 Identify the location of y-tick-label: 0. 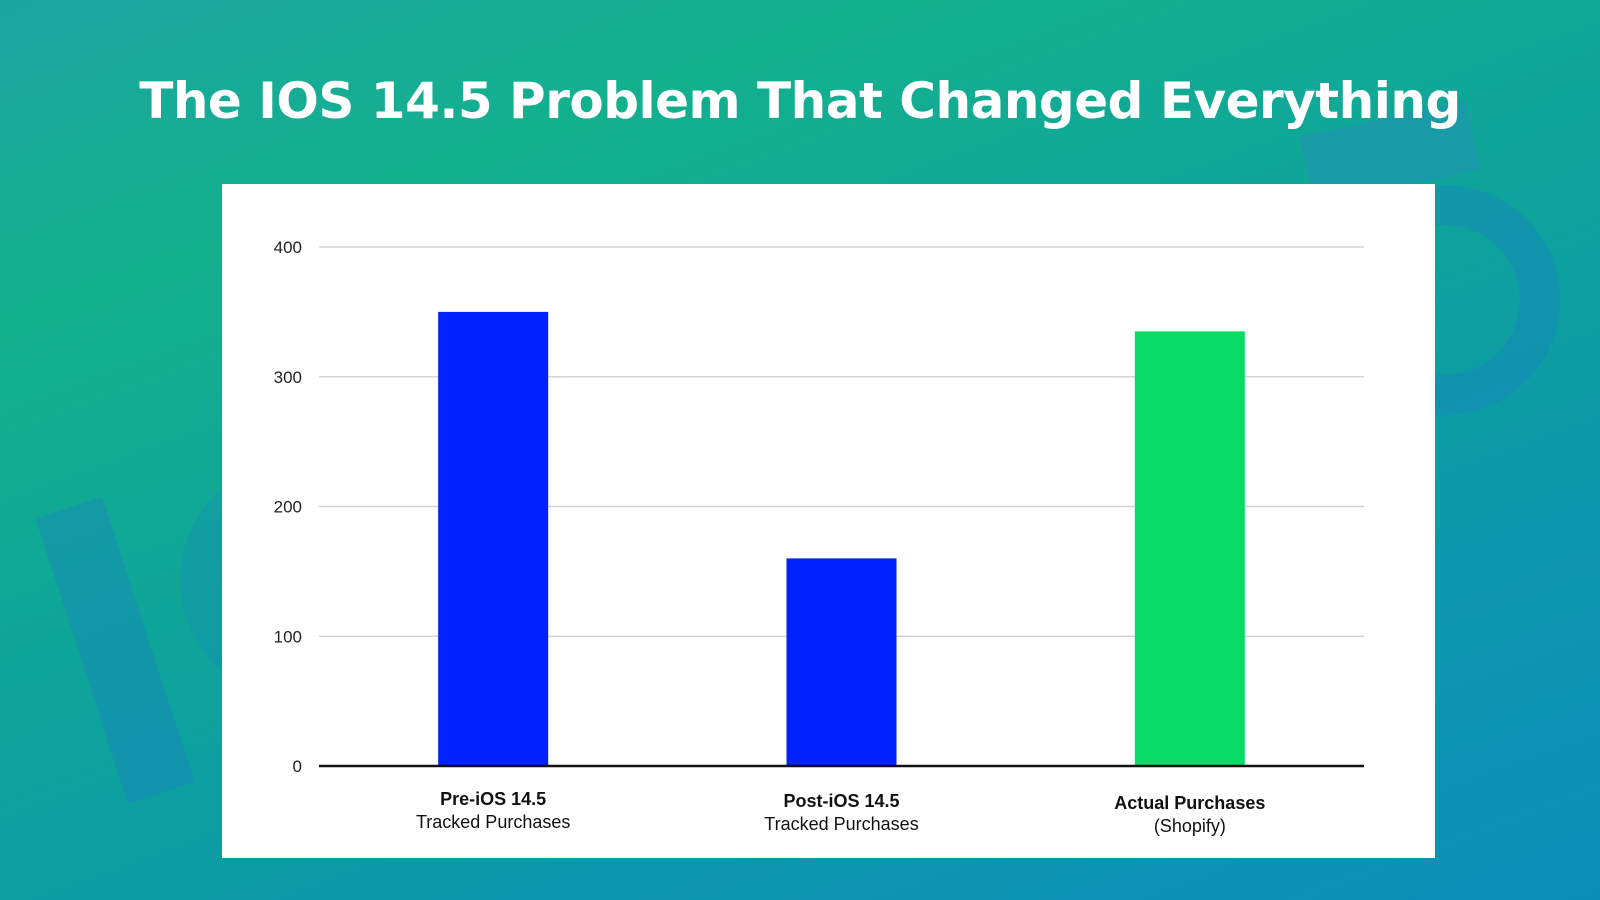
(297, 766).